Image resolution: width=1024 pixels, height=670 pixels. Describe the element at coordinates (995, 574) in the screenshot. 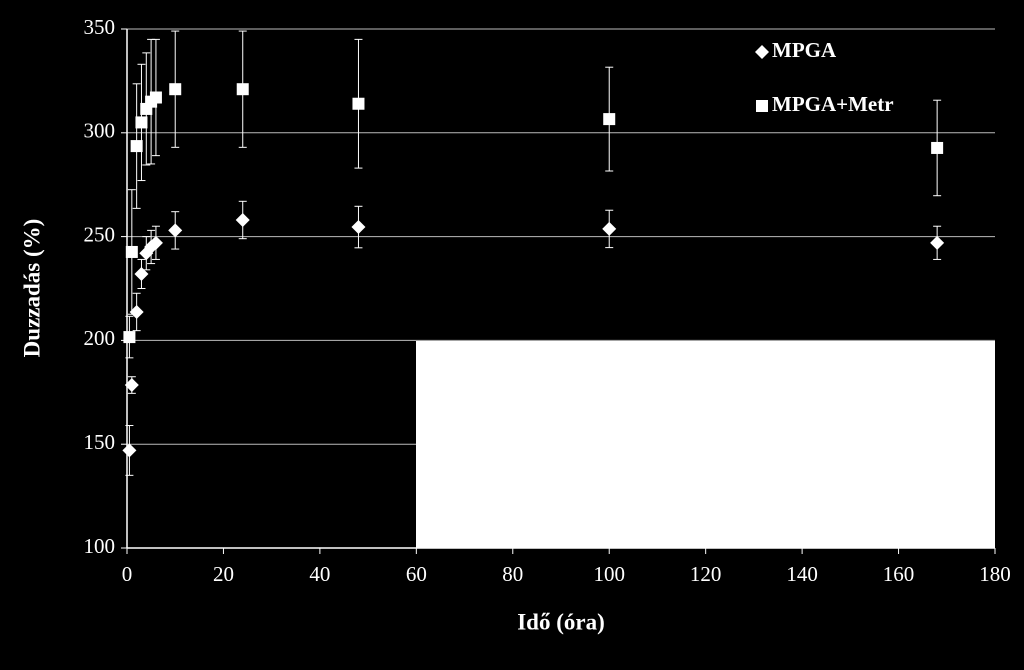

I see `x-tick-label: 180` at that location.